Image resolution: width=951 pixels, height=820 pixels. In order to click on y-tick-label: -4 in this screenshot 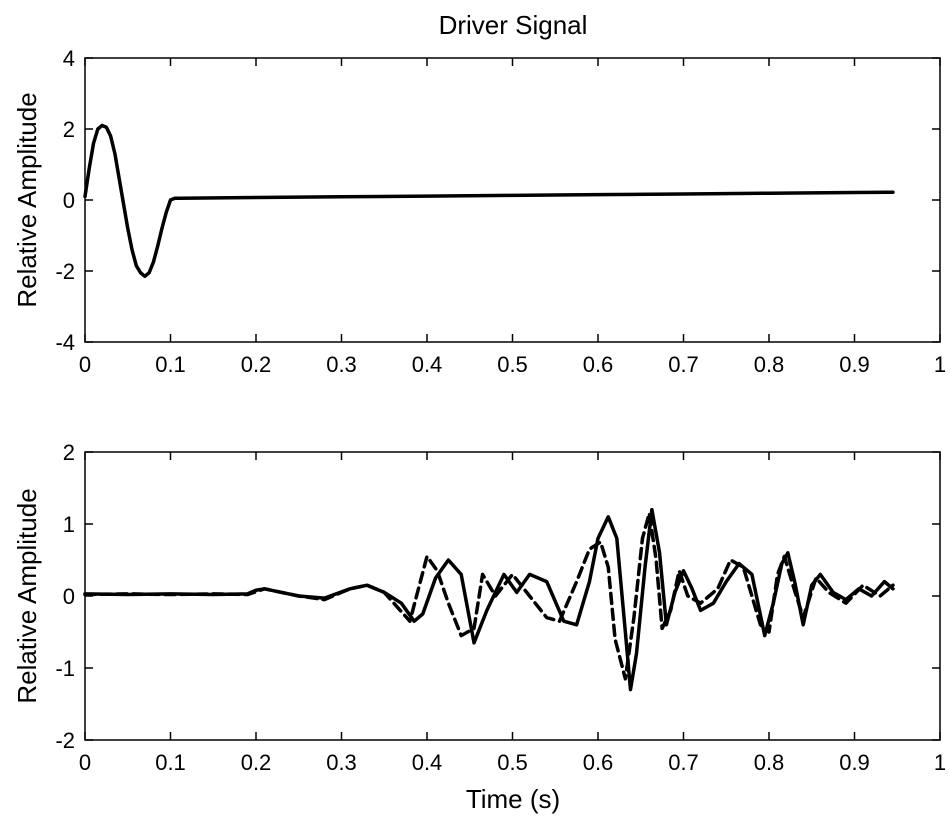, I will do `click(65, 342)`.